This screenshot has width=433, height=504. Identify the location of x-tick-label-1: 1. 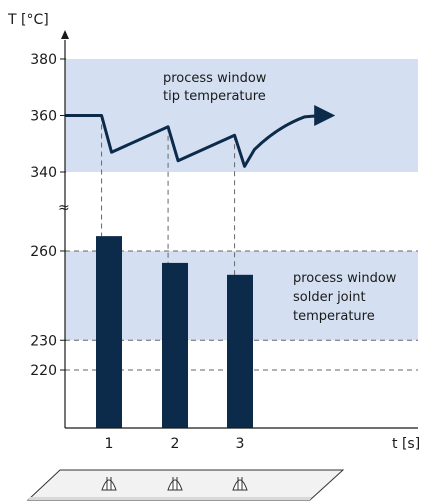
(109, 444).